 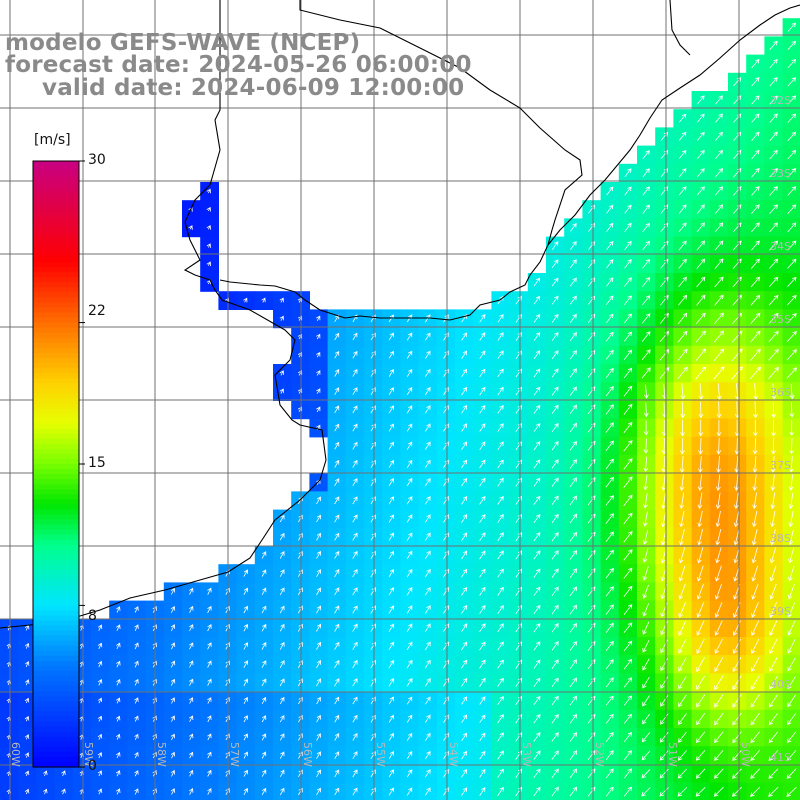 I want to click on model-title: modelo GEFS-WAVE (NCEP), so click(x=183, y=43).